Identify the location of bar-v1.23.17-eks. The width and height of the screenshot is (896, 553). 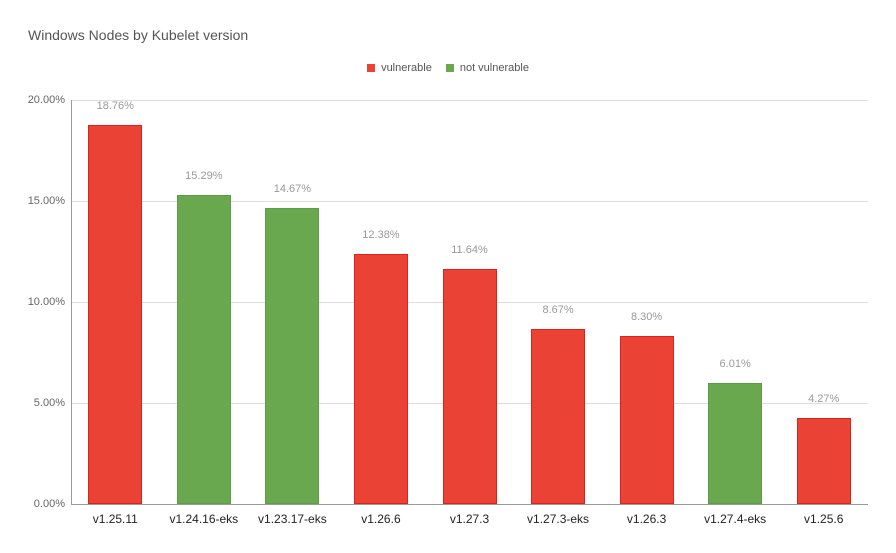
(292, 355).